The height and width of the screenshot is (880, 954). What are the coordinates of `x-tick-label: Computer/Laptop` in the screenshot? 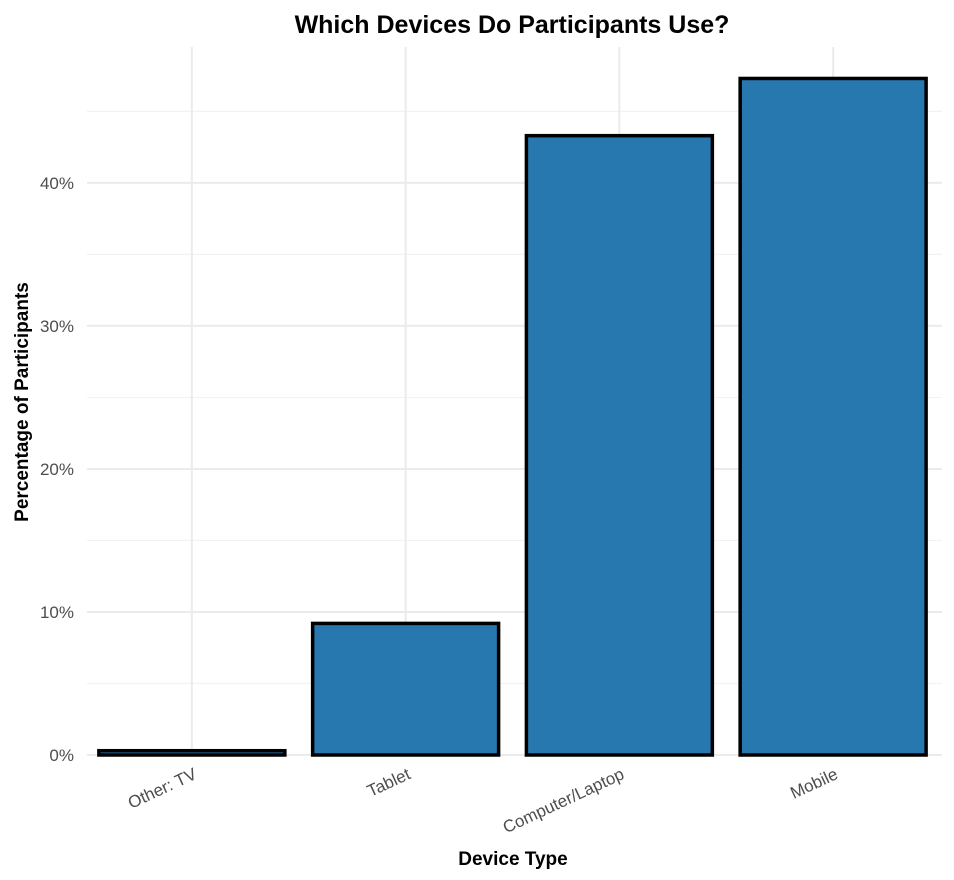 It's located at (563, 800).